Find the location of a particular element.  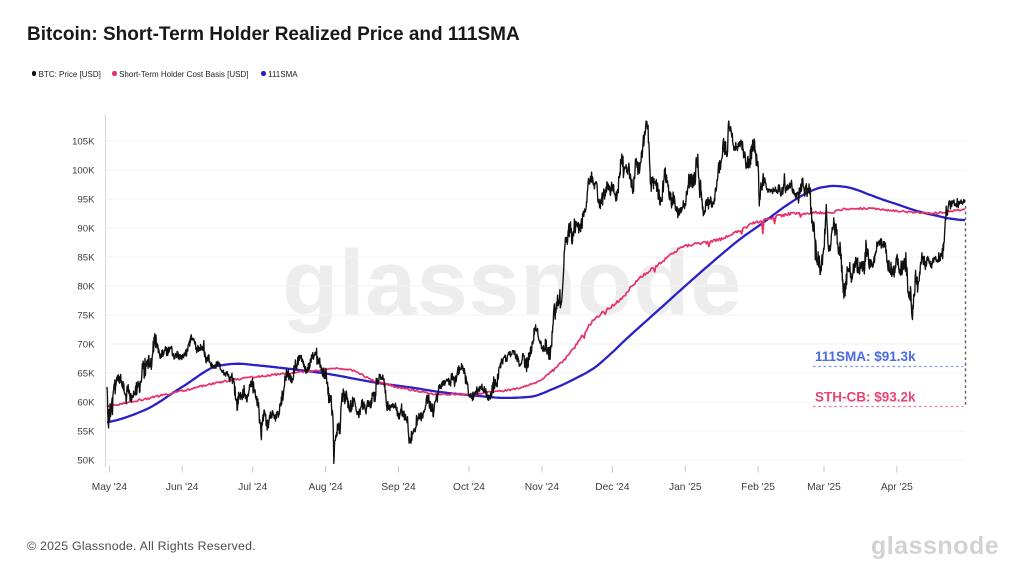

svg-text: 100K is located at coordinates (83, 170).